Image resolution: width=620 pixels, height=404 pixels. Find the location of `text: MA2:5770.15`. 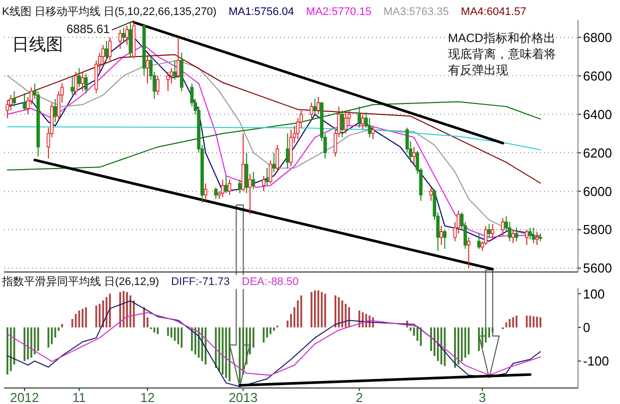

text: MA2:5770.15 is located at coordinates (339, 12).